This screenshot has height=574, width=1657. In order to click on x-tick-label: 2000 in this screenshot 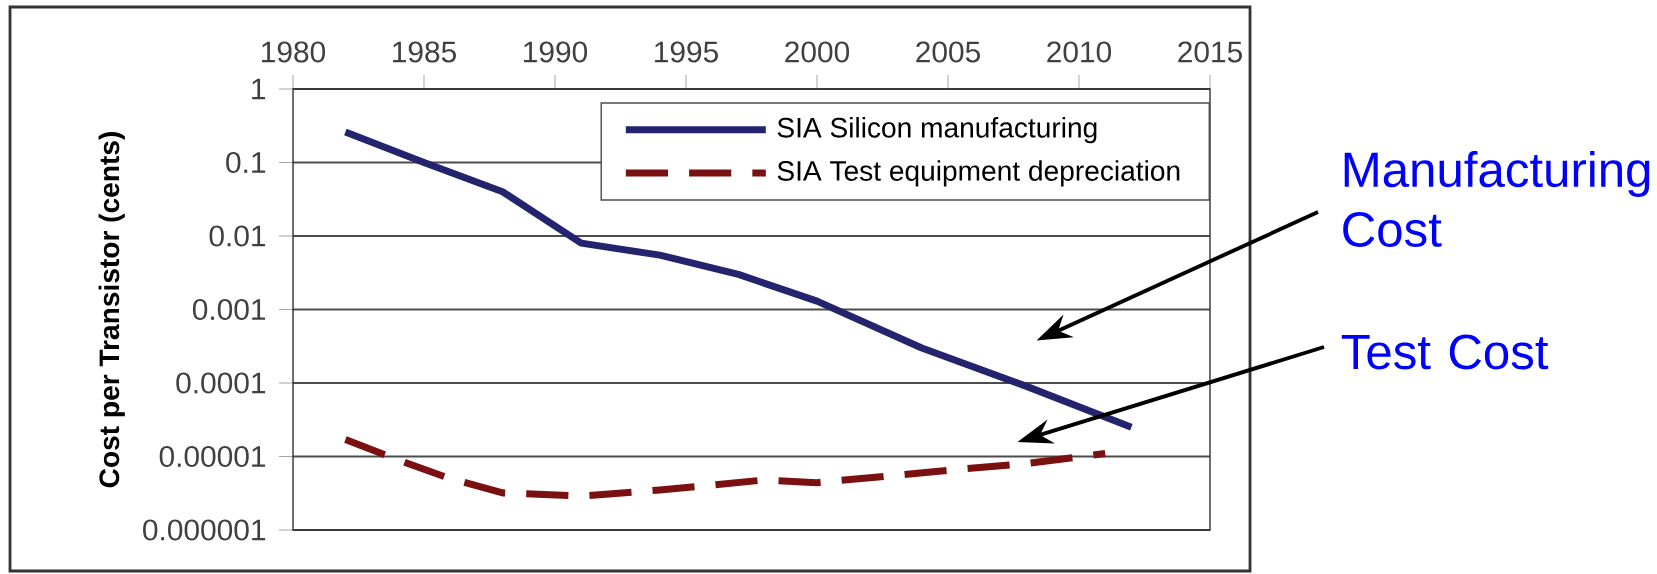, I will do `click(817, 52)`.